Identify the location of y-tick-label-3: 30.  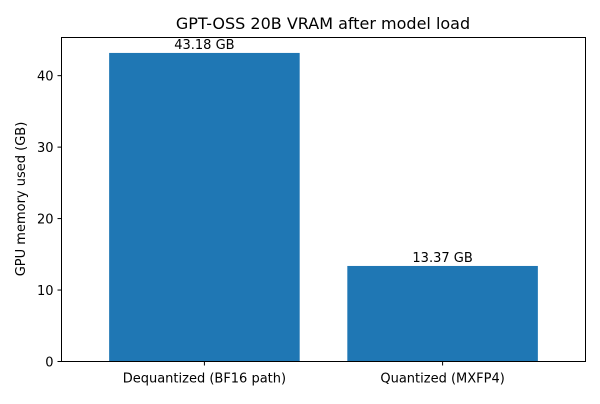
(45, 148).